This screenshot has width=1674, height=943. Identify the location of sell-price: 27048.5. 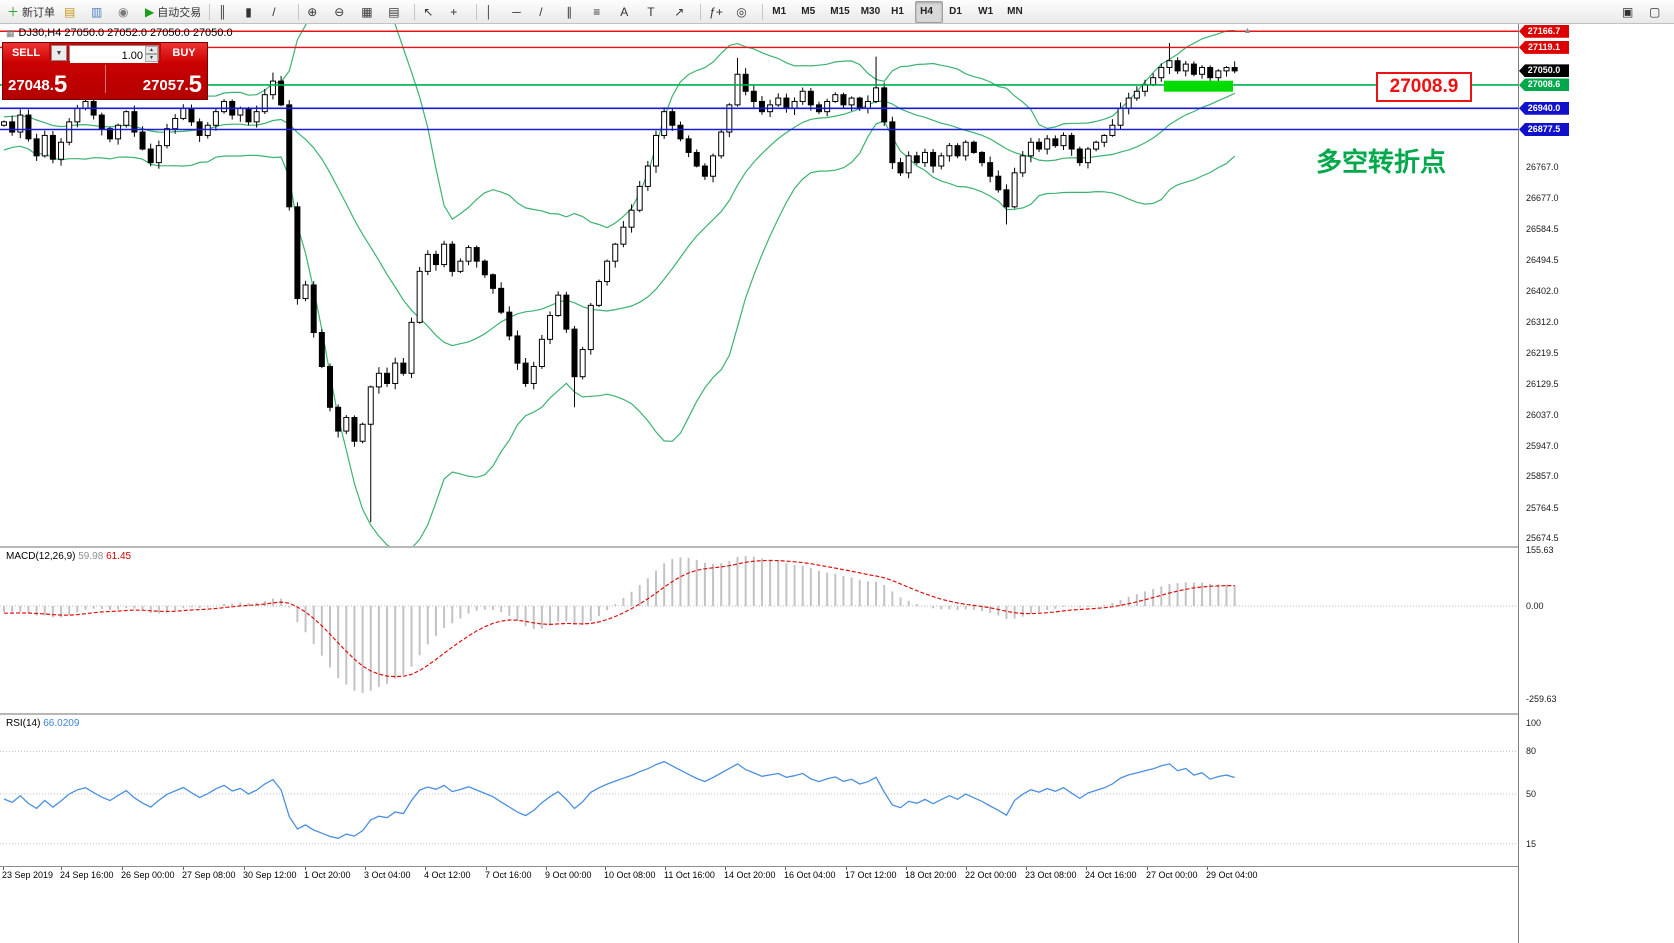
(38, 84).